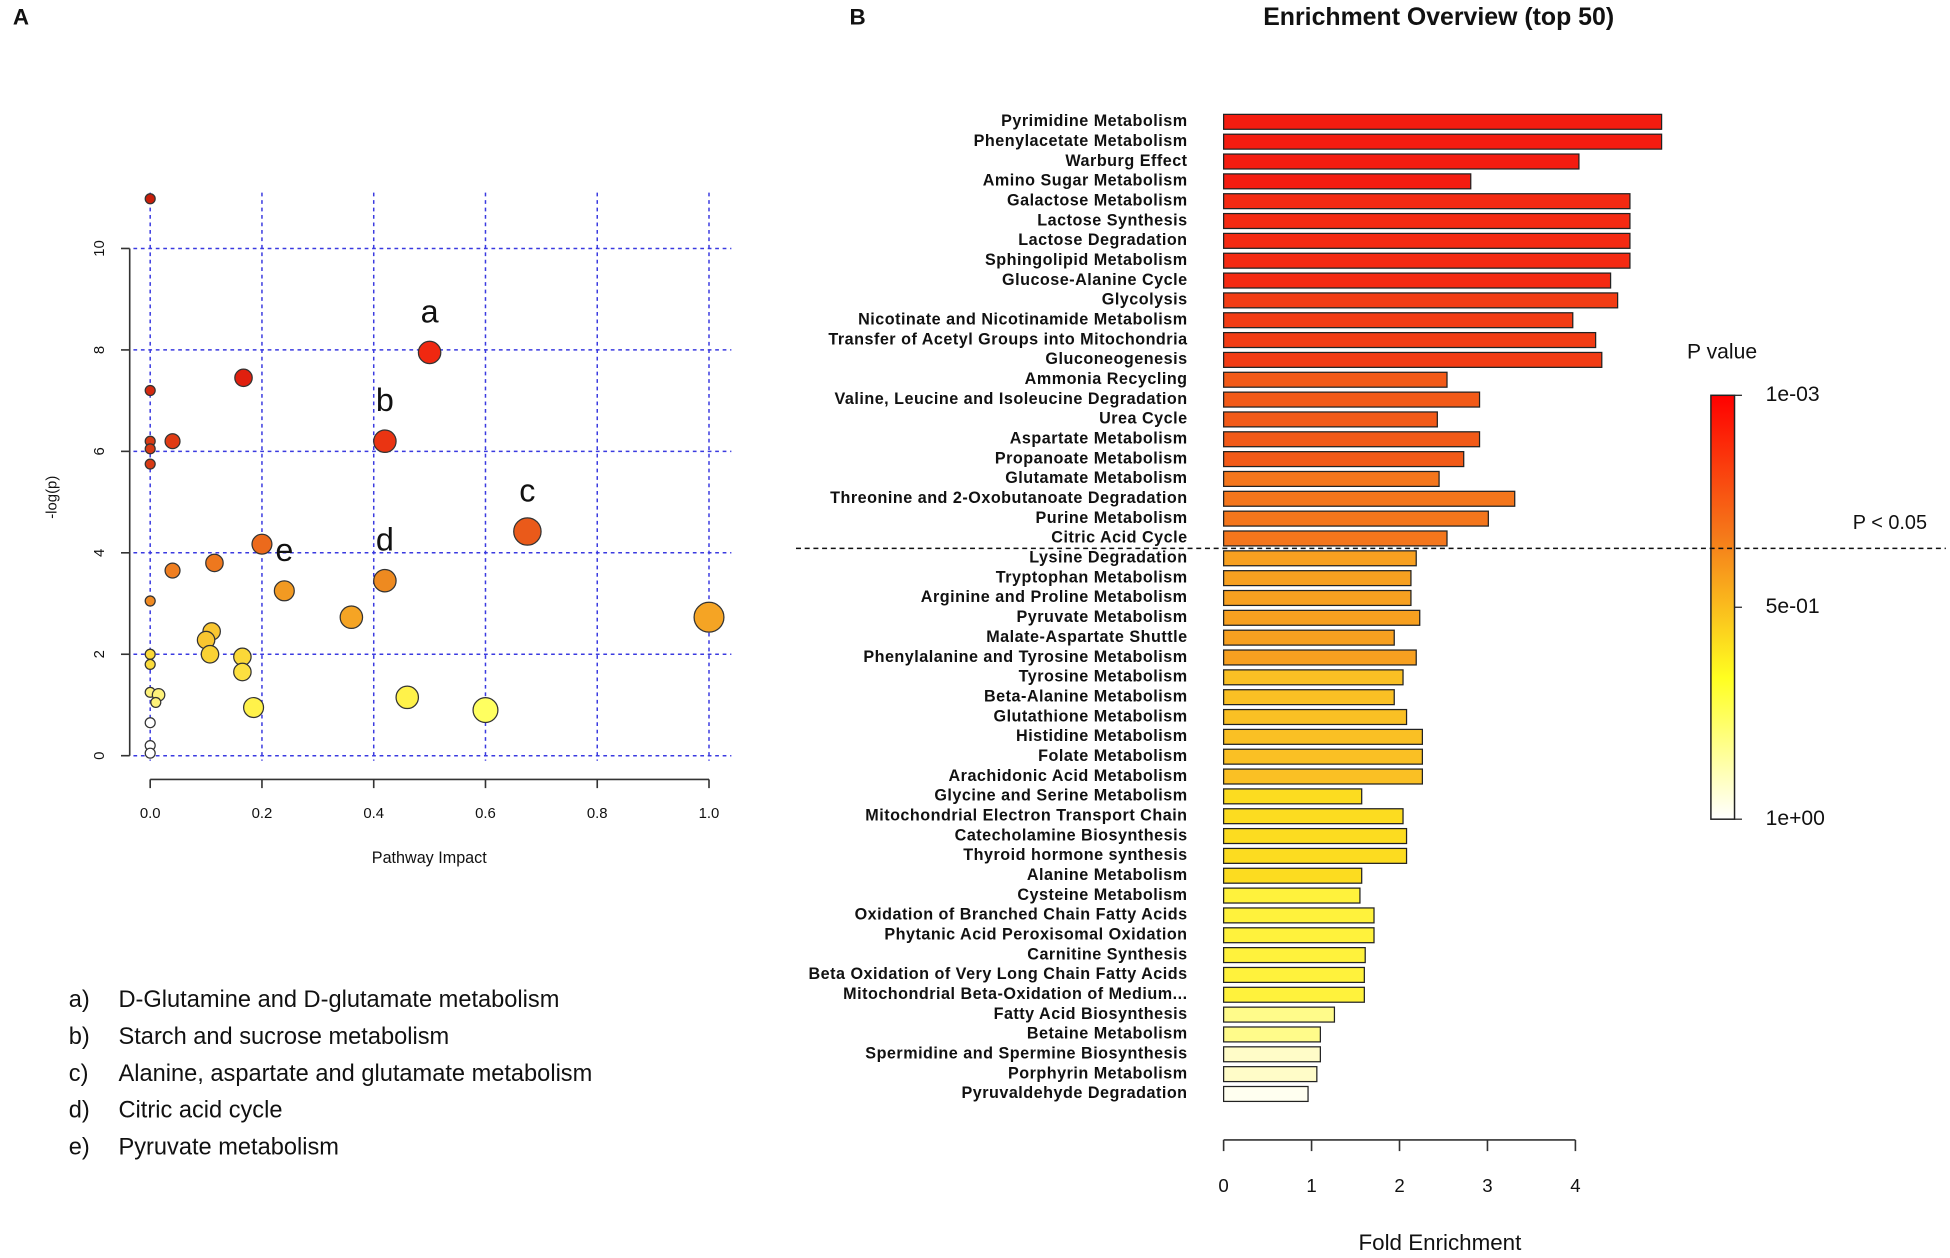 Image resolution: width=1950 pixels, height=1258 pixels. What do you see at coordinates (1795, 818) in the screenshot?
I see `colorbar-label: 1e+00` at bounding box center [1795, 818].